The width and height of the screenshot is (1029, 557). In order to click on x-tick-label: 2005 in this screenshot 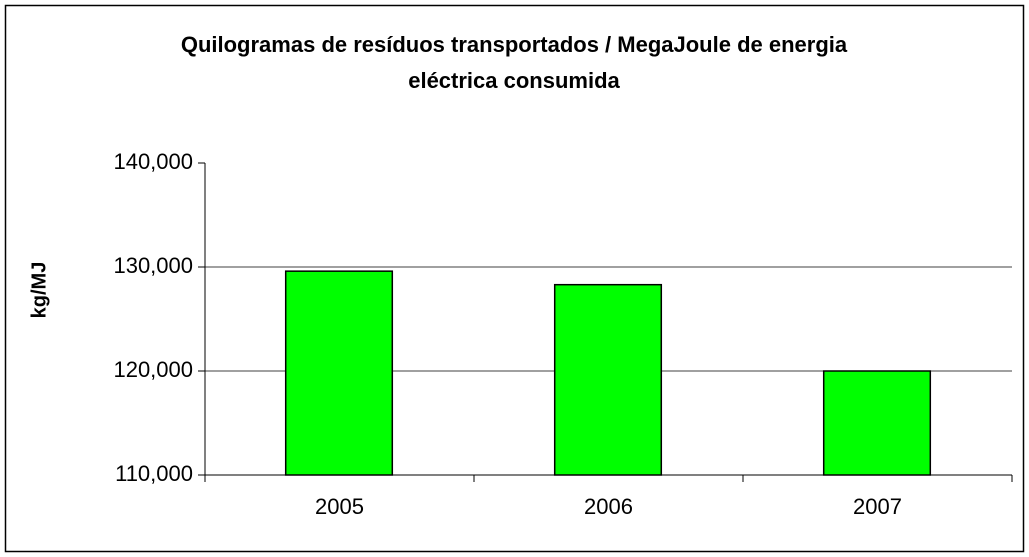, I will do `click(339, 506)`.